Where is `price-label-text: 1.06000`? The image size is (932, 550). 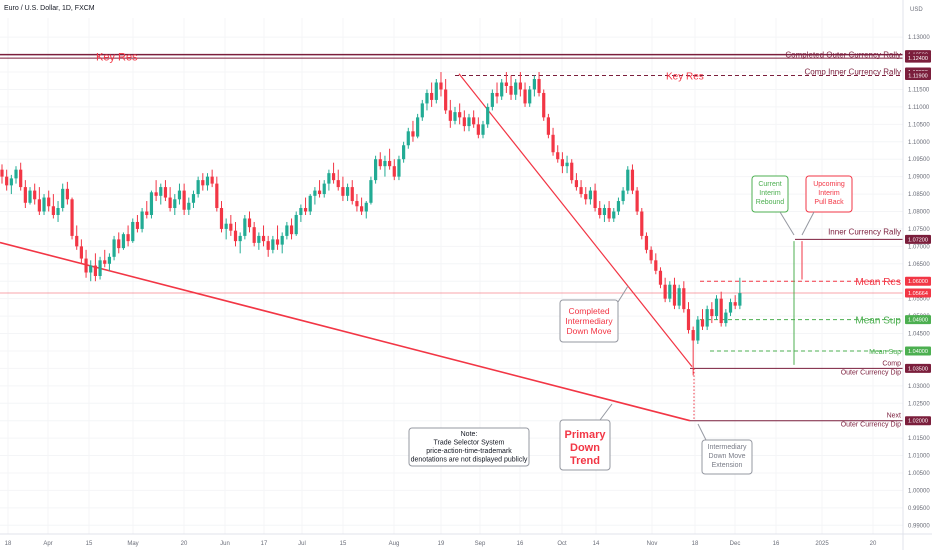 price-label-text: 1.06000 is located at coordinates (918, 282).